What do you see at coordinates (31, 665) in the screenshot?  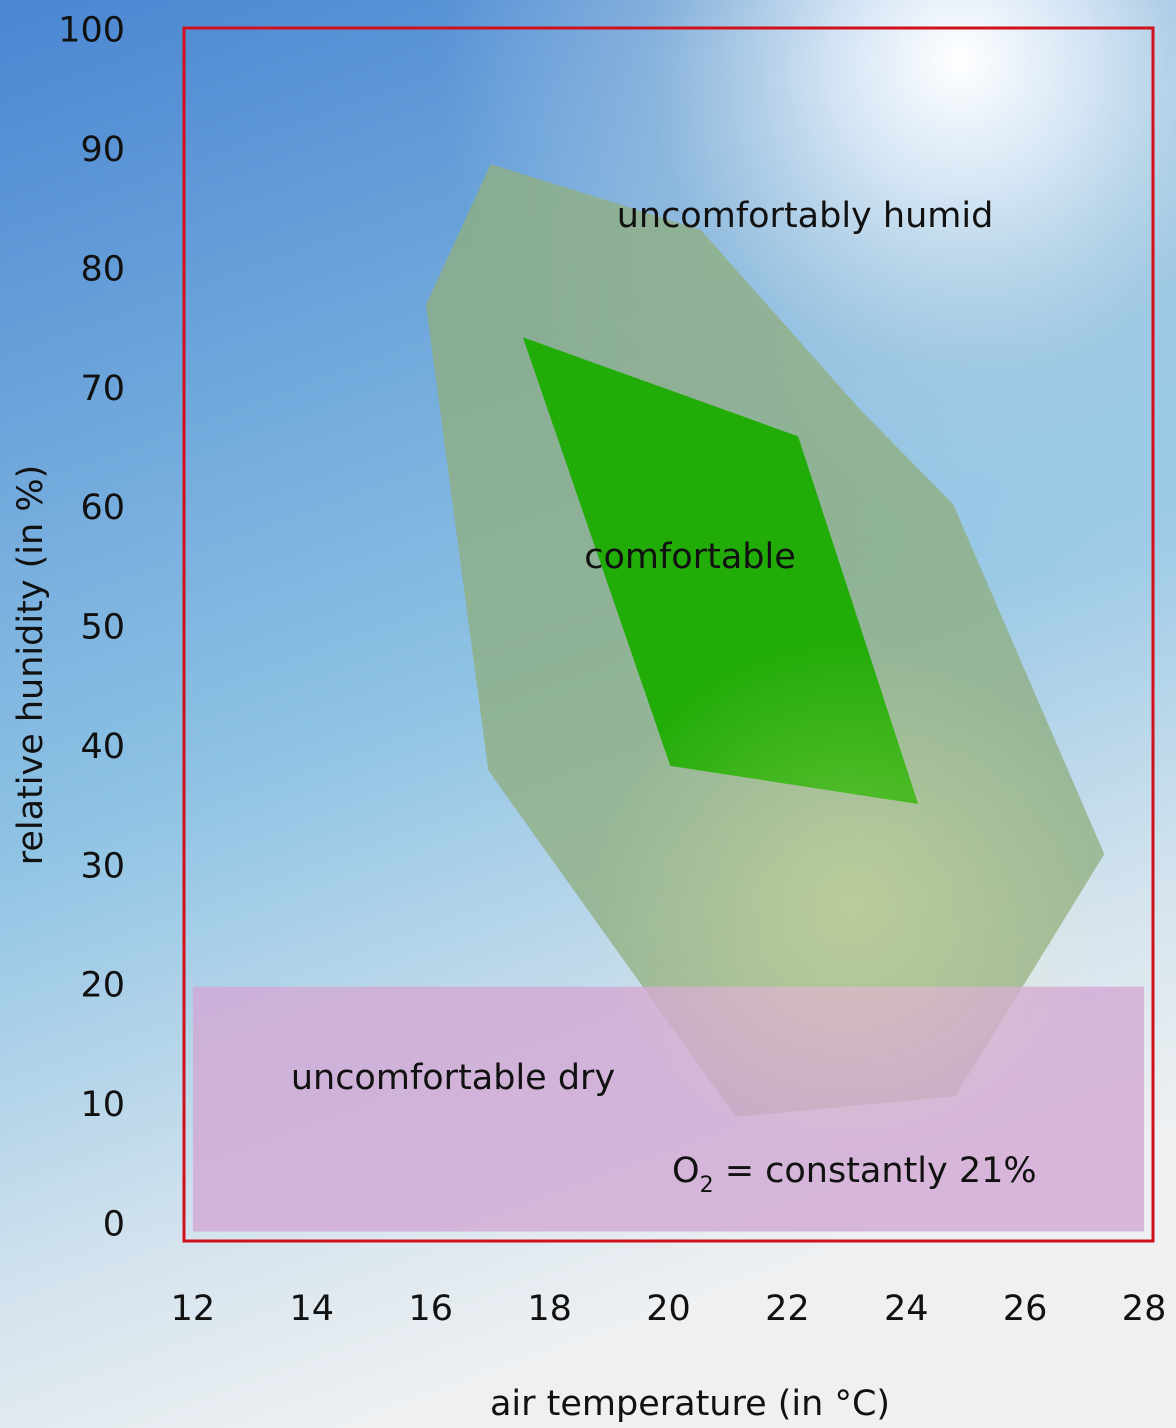 I see `y-axis-title: relative hunidity (in %)` at bounding box center [31, 665].